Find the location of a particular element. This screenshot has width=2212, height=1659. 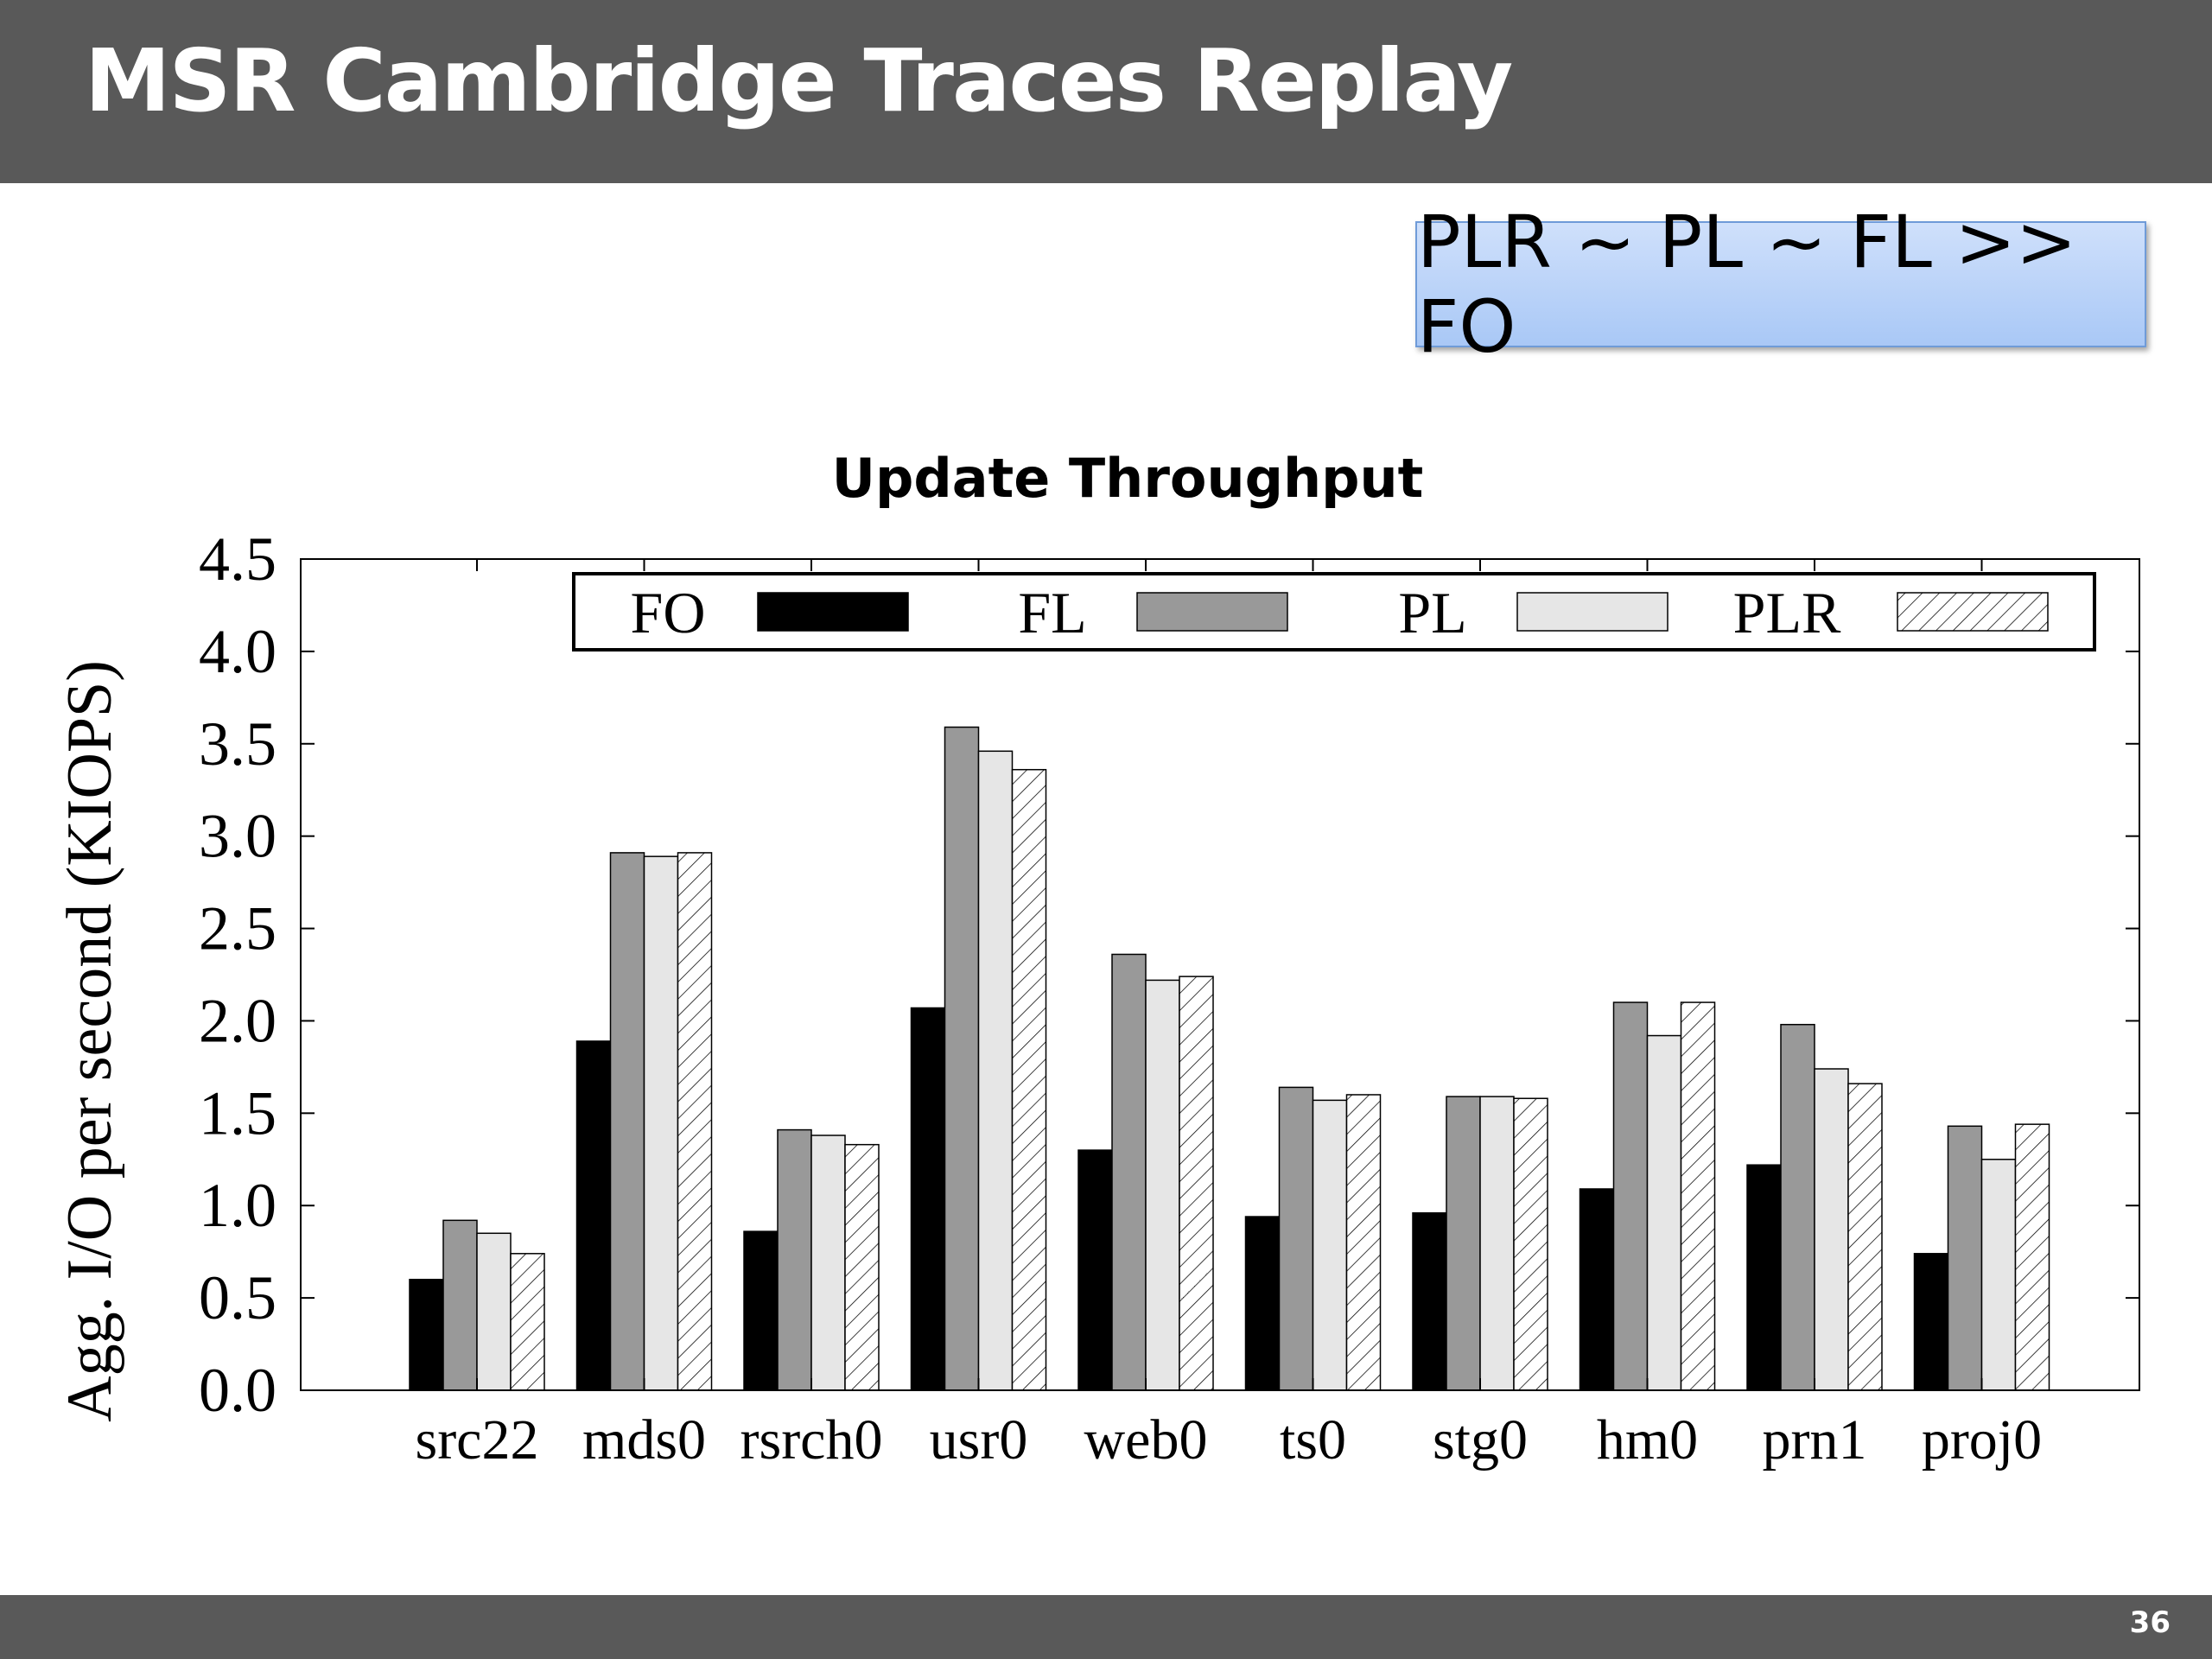

bar-plr-usr0 is located at coordinates (1029, 1079).